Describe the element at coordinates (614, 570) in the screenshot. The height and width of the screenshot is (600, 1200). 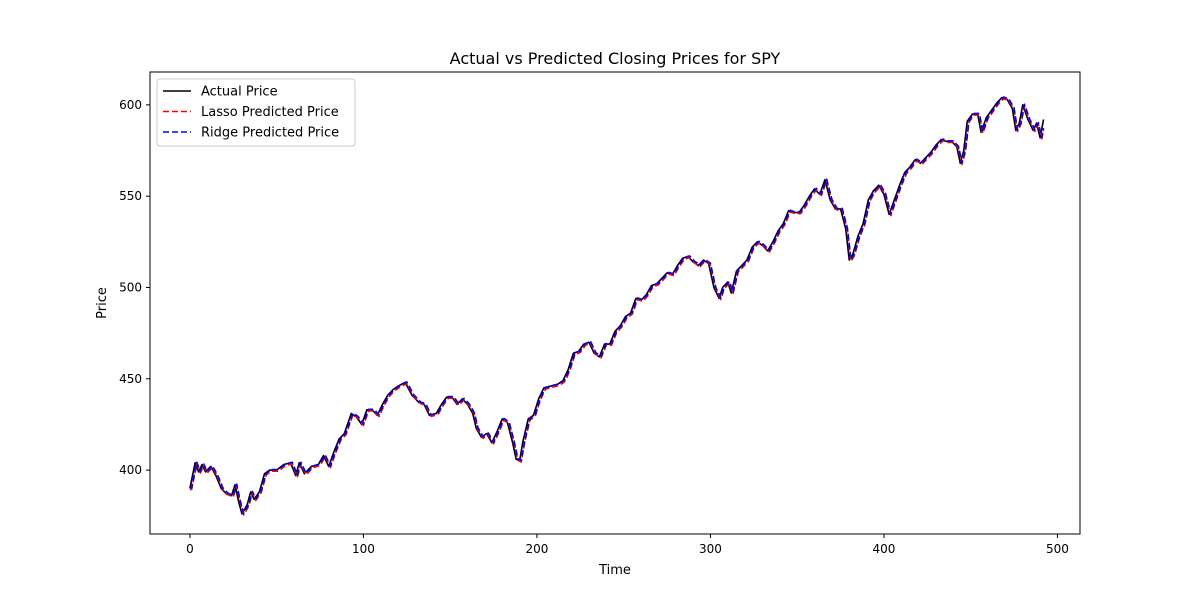
I see `x-axis-label: Time` at that location.